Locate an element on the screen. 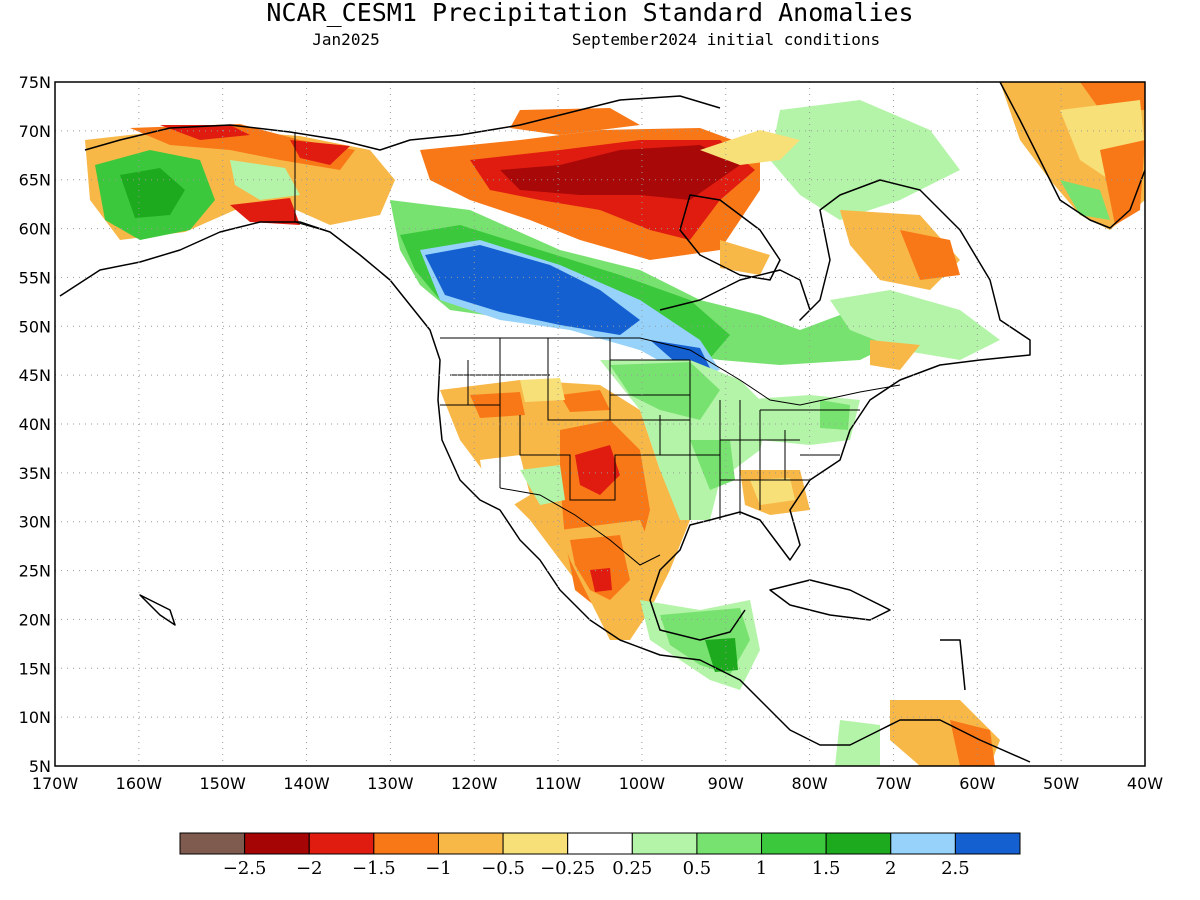 This screenshot has width=1200, height=900. lon-label: 100W is located at coordinates (642, 783).